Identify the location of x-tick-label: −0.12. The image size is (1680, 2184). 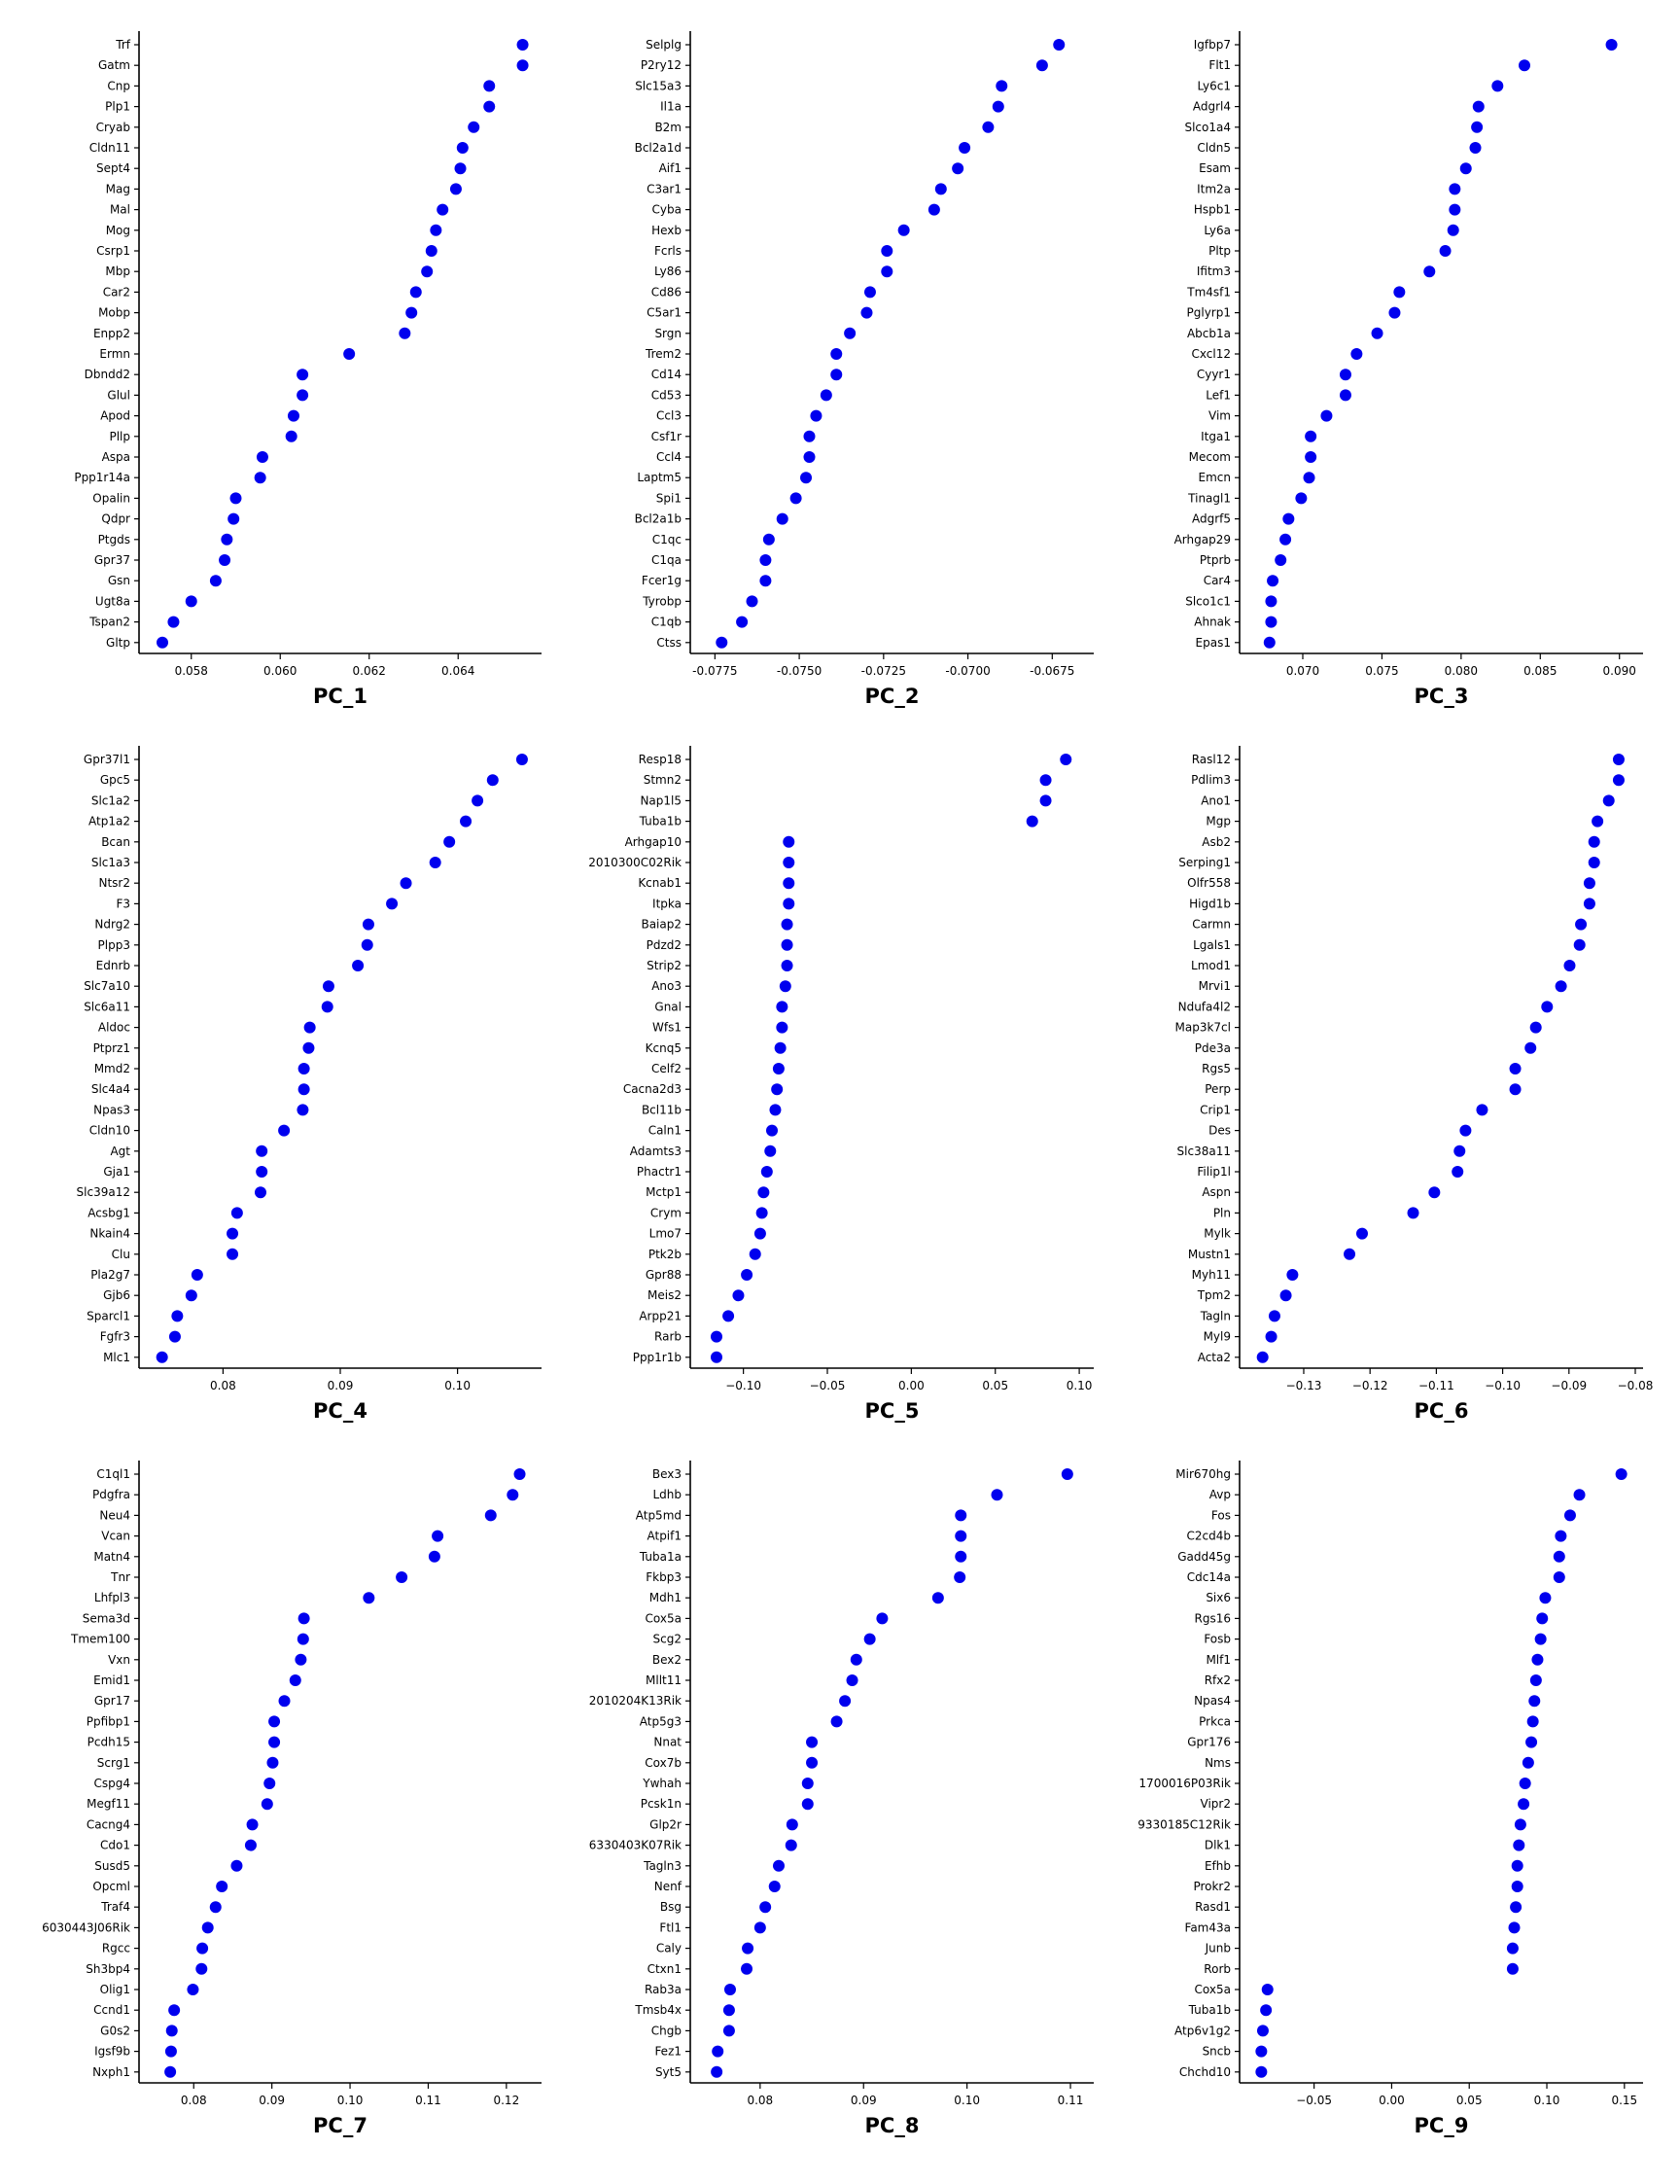
(1370, 1385).